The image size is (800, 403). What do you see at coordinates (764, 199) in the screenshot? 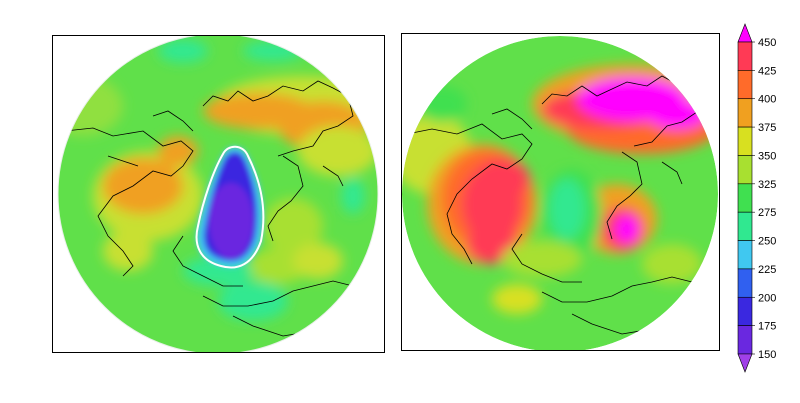
I see `colorbar-labels: 450 425 400 375 350 325 275 250 225 200 175 150` at bounding box center [764, 199].